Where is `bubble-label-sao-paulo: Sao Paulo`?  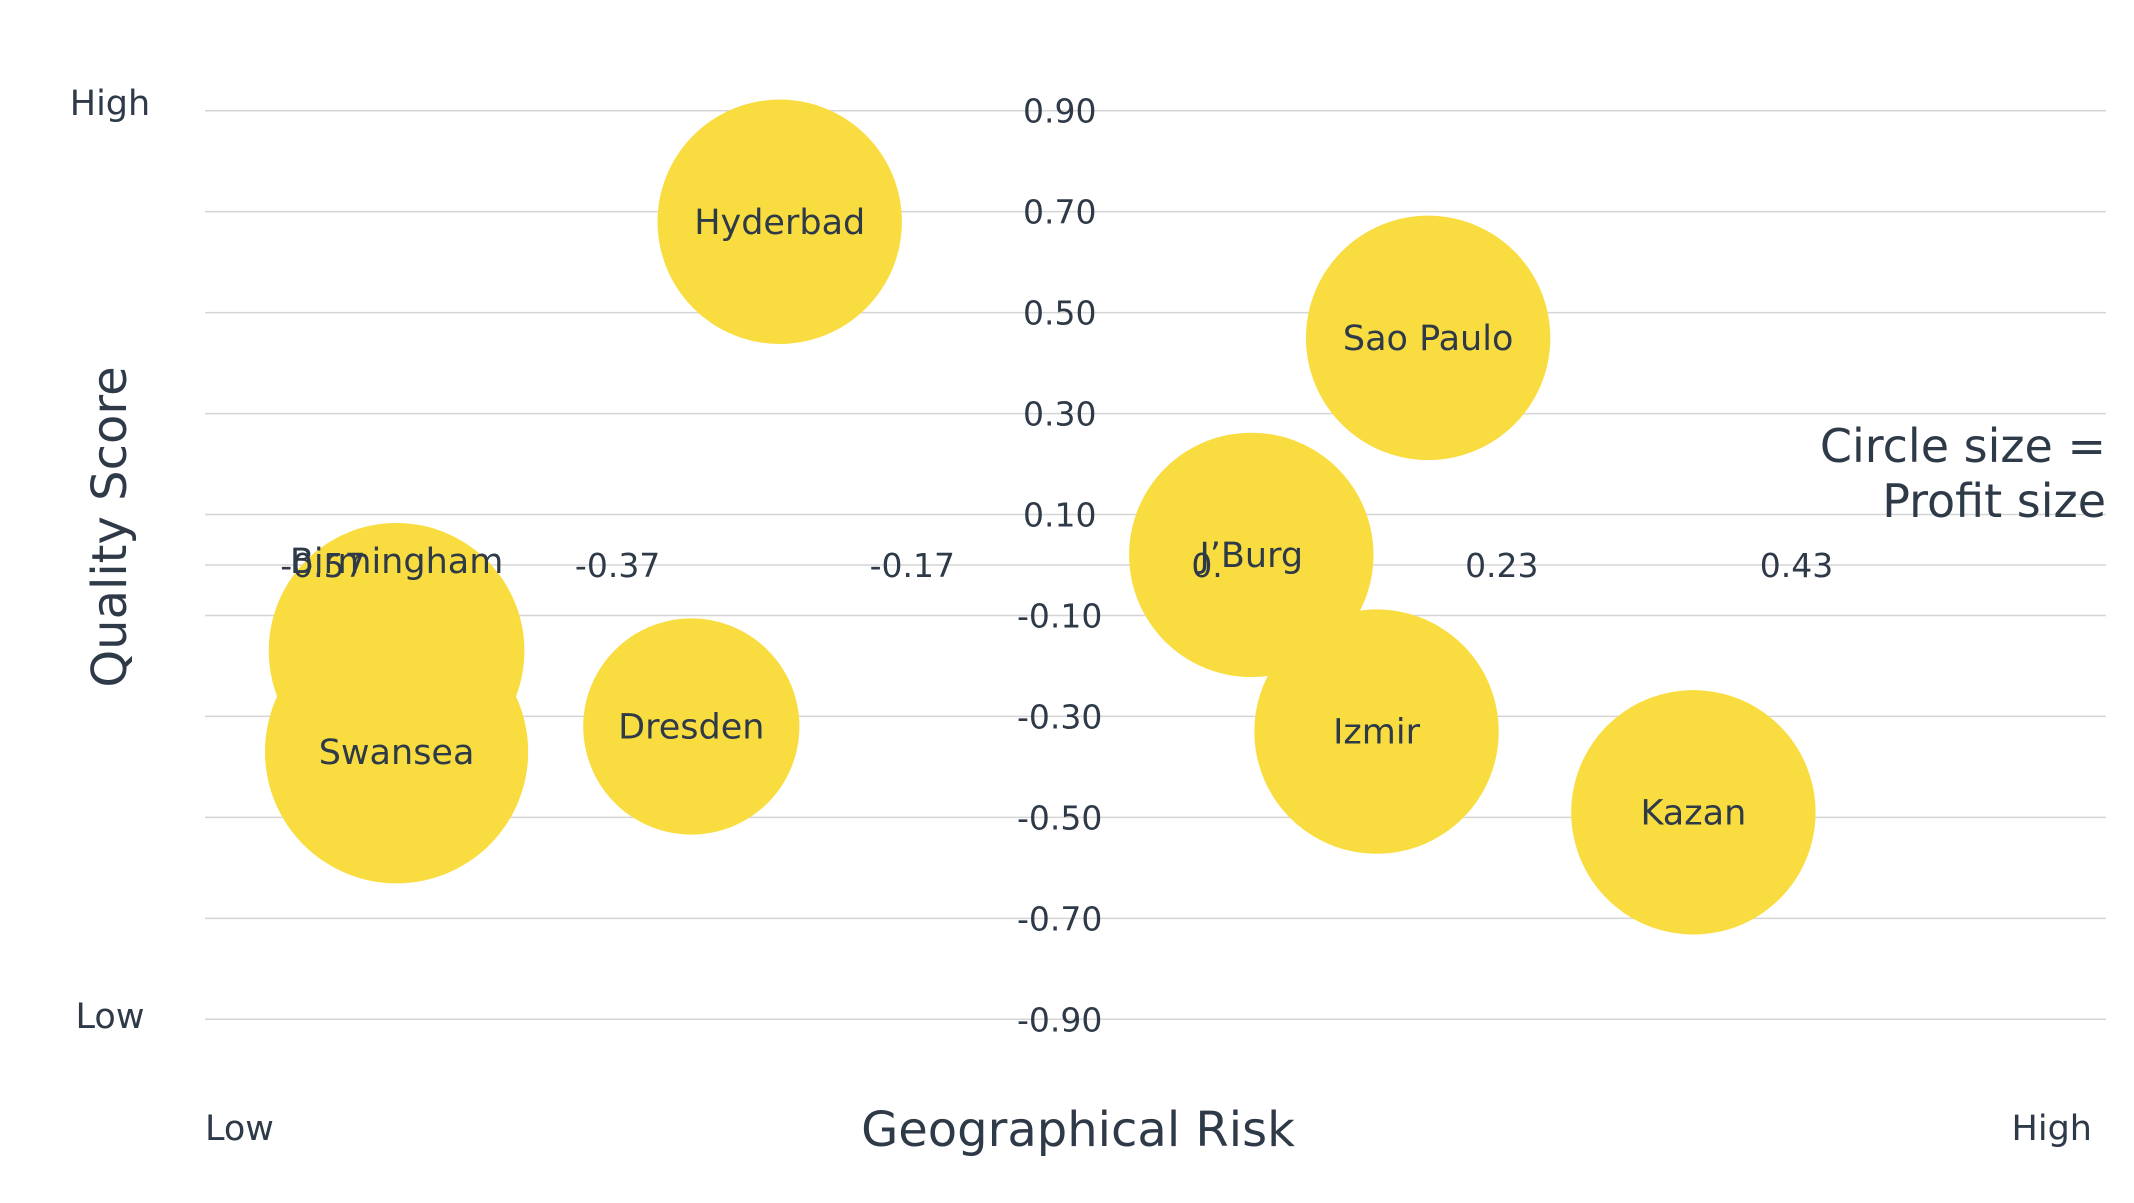
bubble-label-sao-paulo: Sao Paulo is located at coordinates (1428, 339).